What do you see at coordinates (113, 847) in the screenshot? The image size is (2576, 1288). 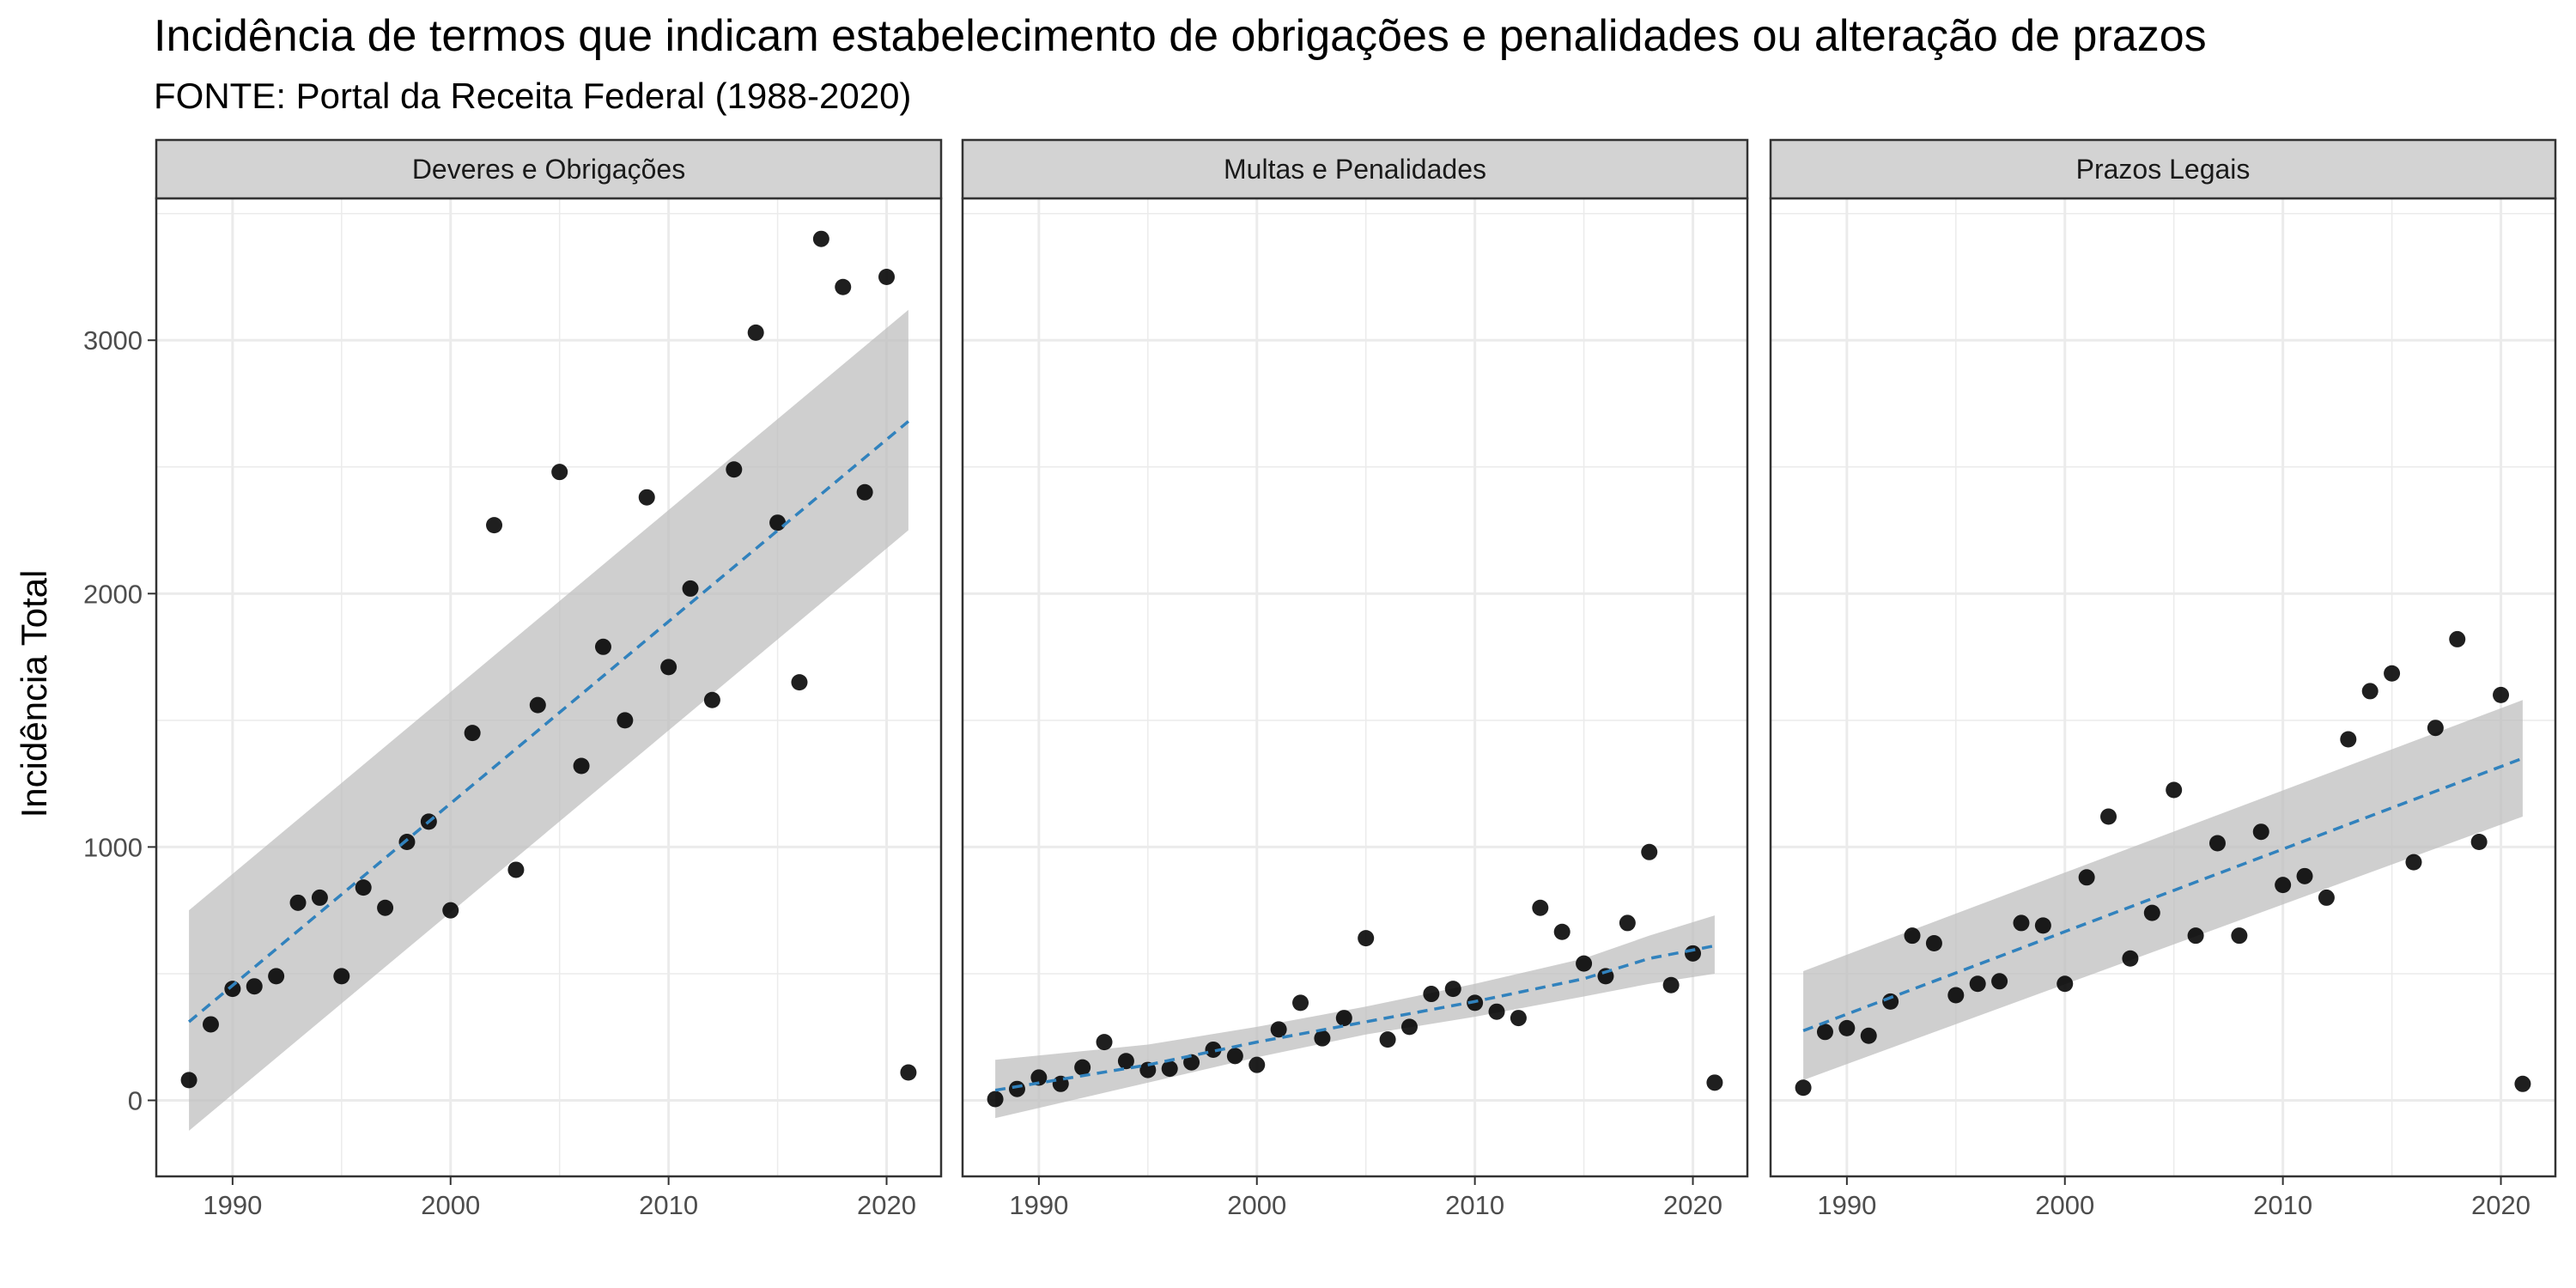 I see `y-tick-label: 1000` at bounding box center [113, 847].